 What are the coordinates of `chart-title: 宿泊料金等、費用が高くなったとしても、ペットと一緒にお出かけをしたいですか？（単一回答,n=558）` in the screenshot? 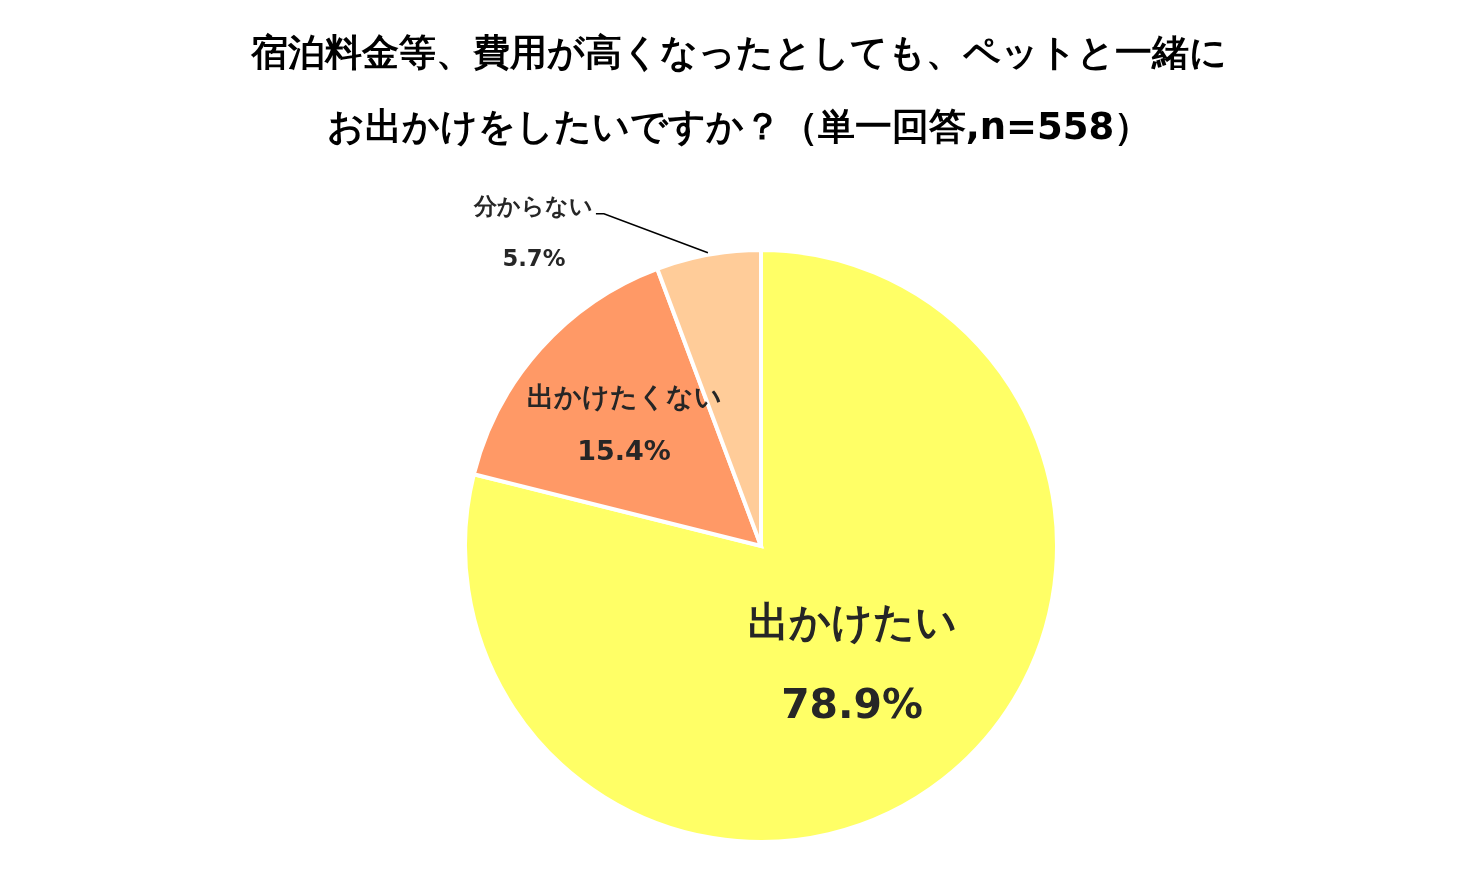 It's located at (738, 89).